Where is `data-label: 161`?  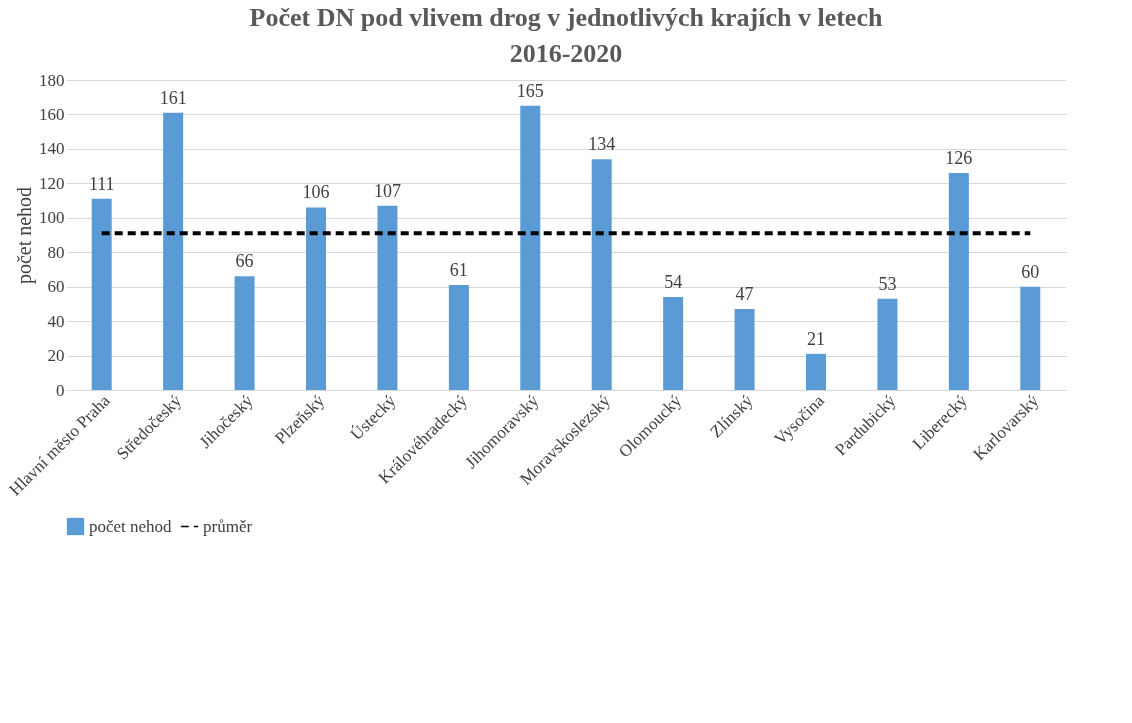 data-label: 161 is located at coordinates (173, 97).